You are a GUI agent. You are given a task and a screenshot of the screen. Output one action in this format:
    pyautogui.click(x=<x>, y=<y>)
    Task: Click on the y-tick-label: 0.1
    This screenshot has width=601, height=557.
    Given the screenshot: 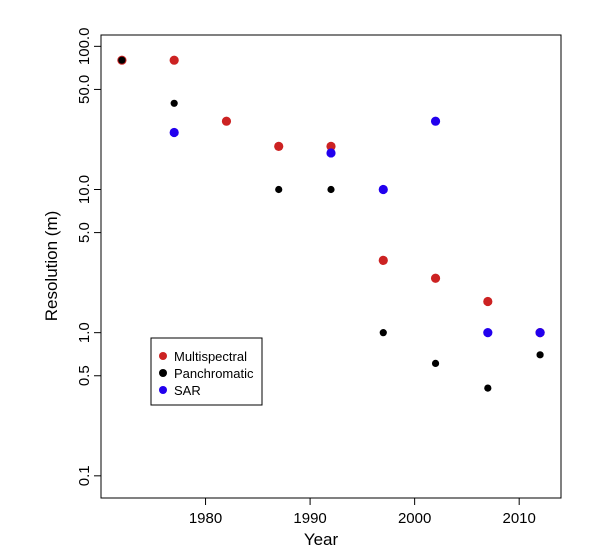 What is the action you would take?
    pyautogui.click(x=84, y=475)
    